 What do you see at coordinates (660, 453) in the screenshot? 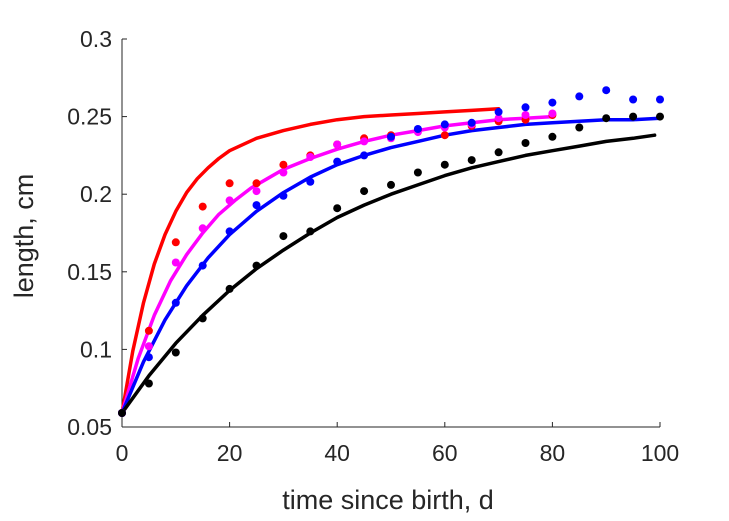
I see `x-tick-label: 100` at bounding box center [660, 453].